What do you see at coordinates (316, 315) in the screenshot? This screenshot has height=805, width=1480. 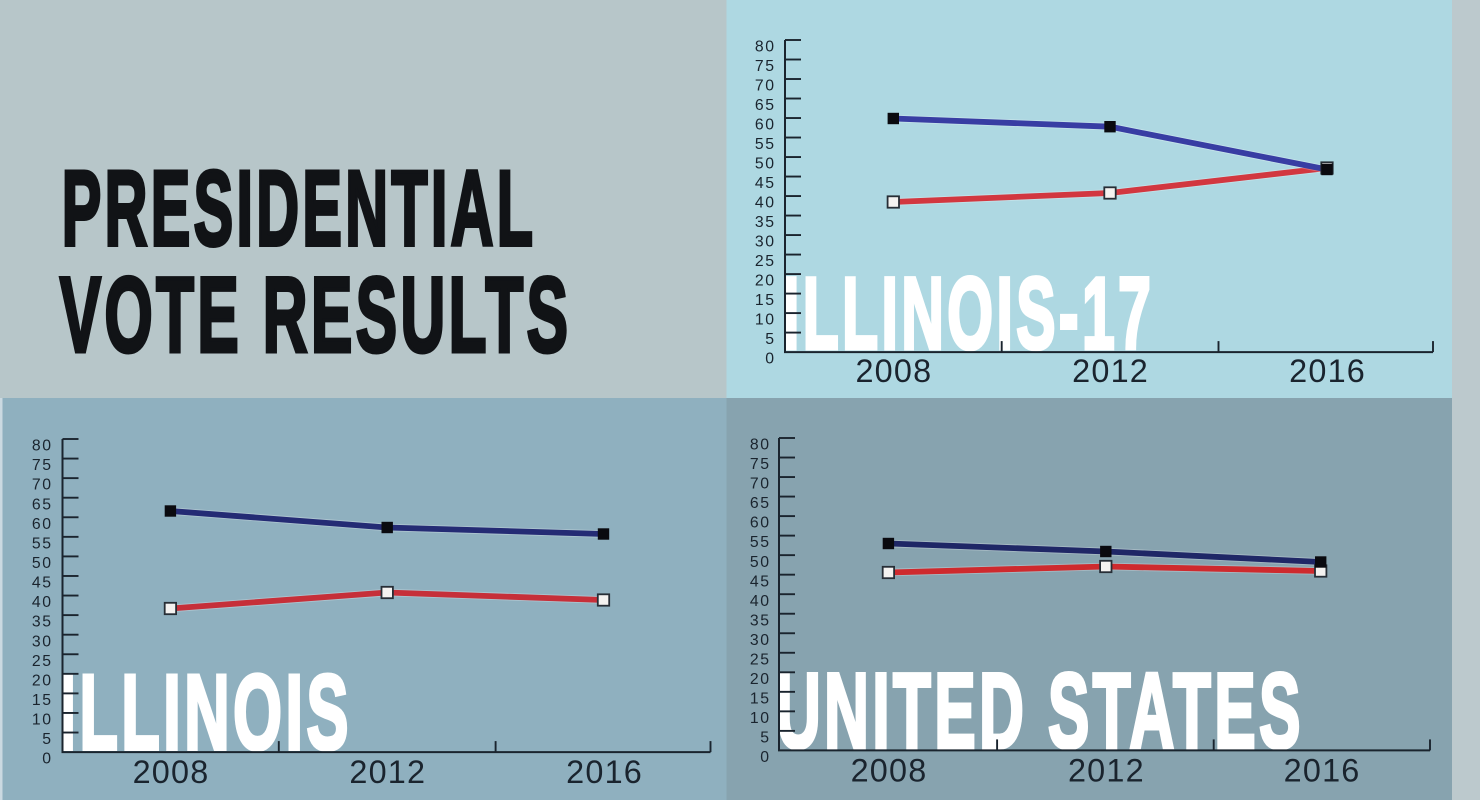 I see `svg-text: VOTE RESULTS` at bounding box center [316, 315].